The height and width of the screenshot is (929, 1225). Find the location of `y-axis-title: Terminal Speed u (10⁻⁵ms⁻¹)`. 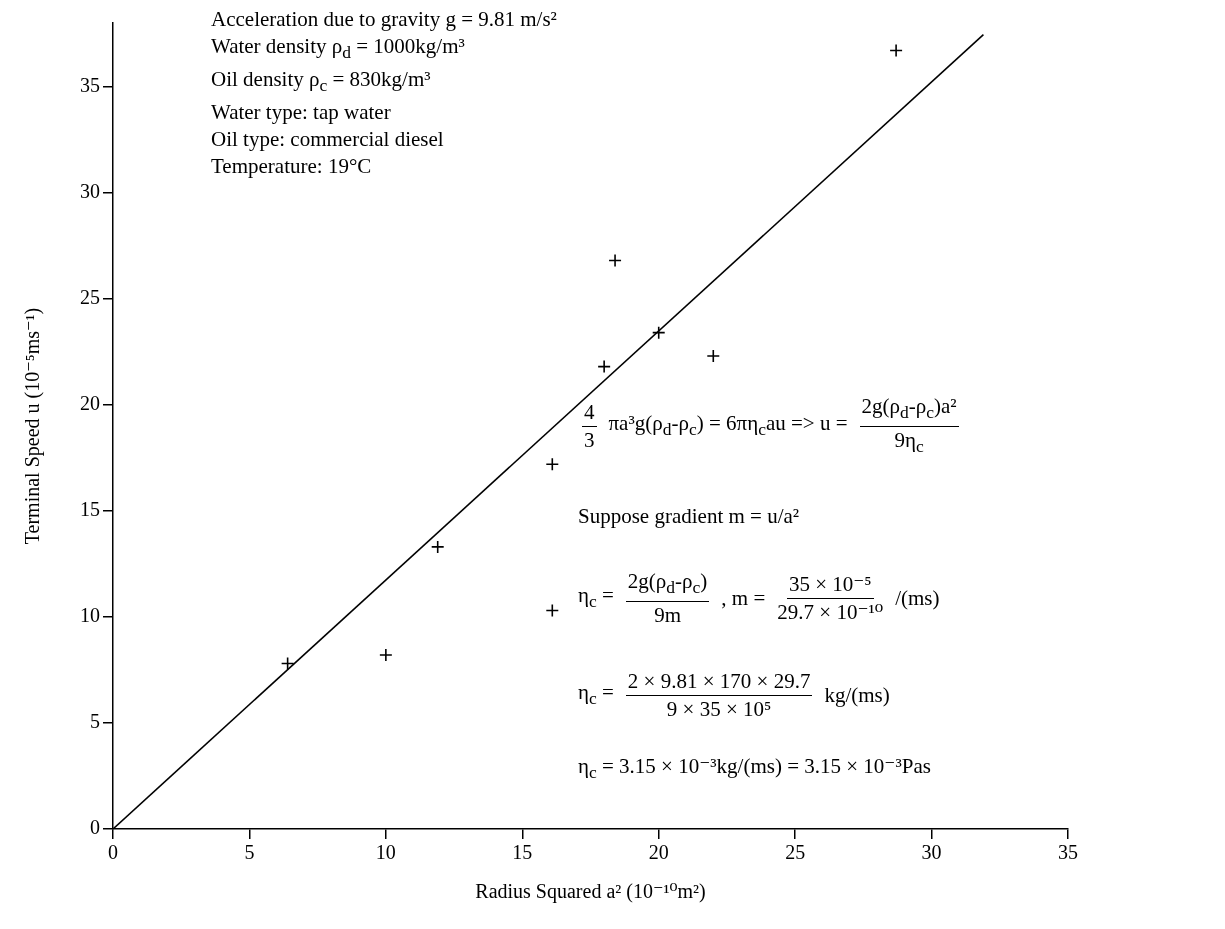

y-axis-title: Terminal Speed u (10⁻⁵ms⁻¹) is located at coordinates (33, 426).